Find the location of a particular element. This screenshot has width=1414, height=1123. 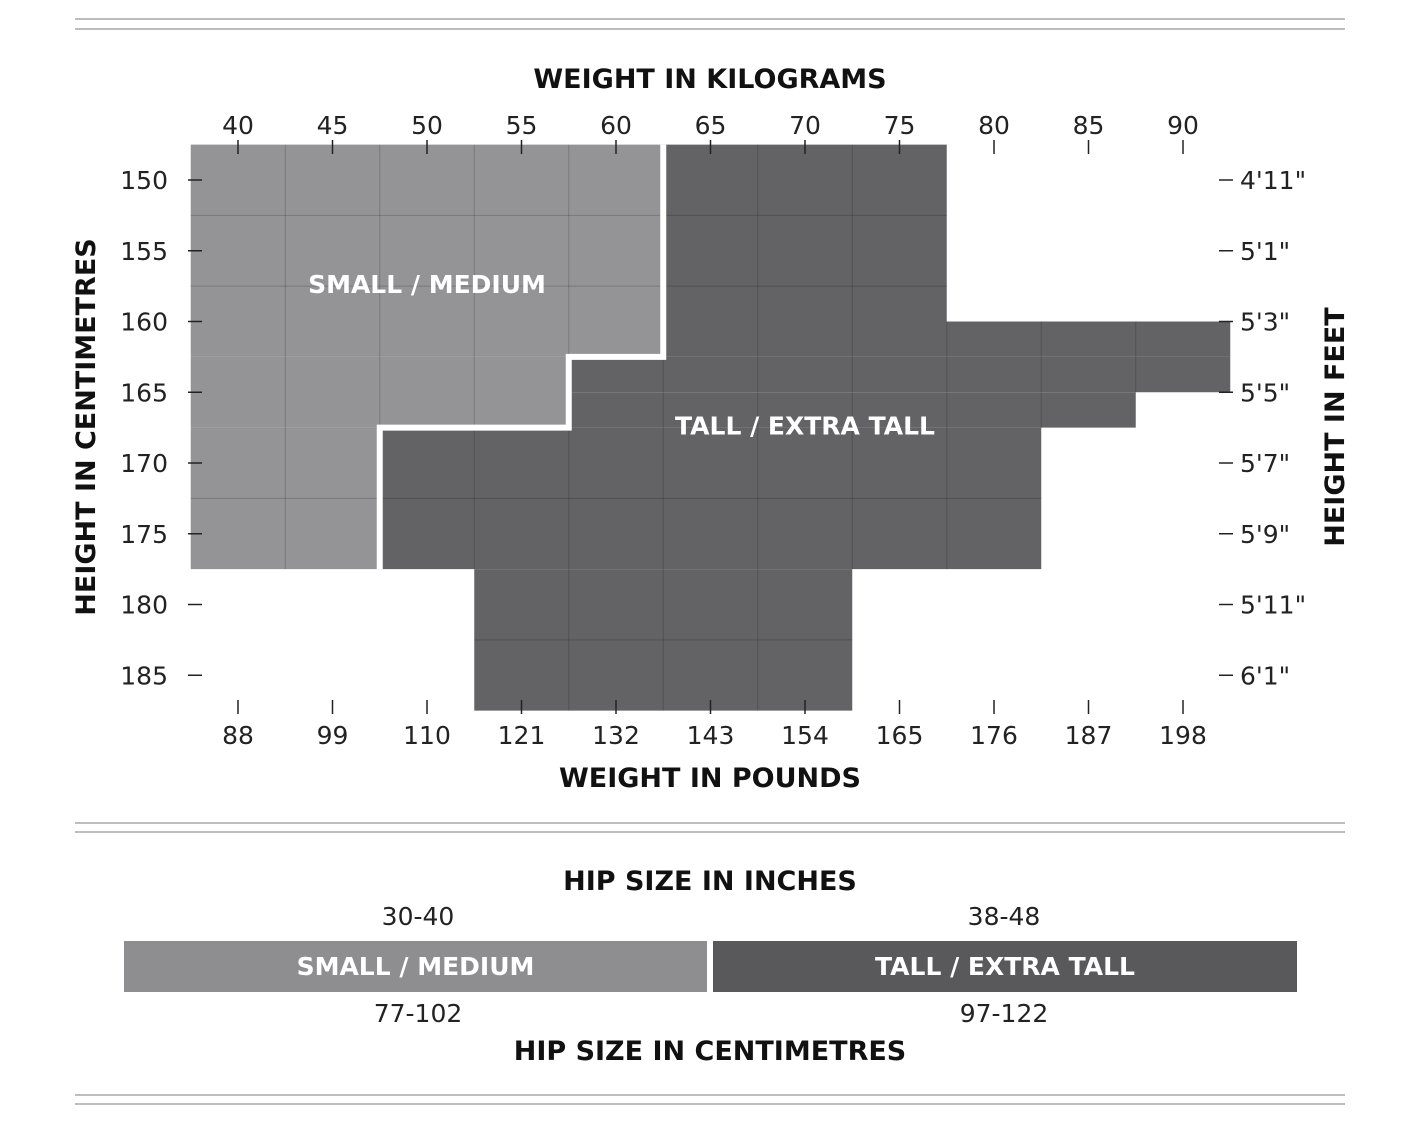

x-top-tick-label: 85 is located at coordinates (1089, 125).